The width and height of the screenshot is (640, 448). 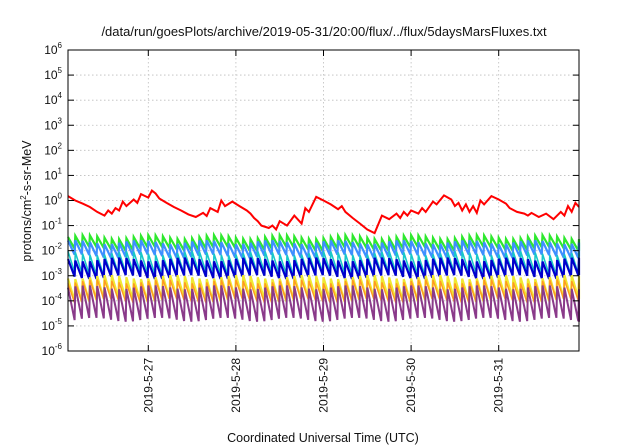 I want to click on y-tick-label: 10⁶, so click(x=53, y=49).